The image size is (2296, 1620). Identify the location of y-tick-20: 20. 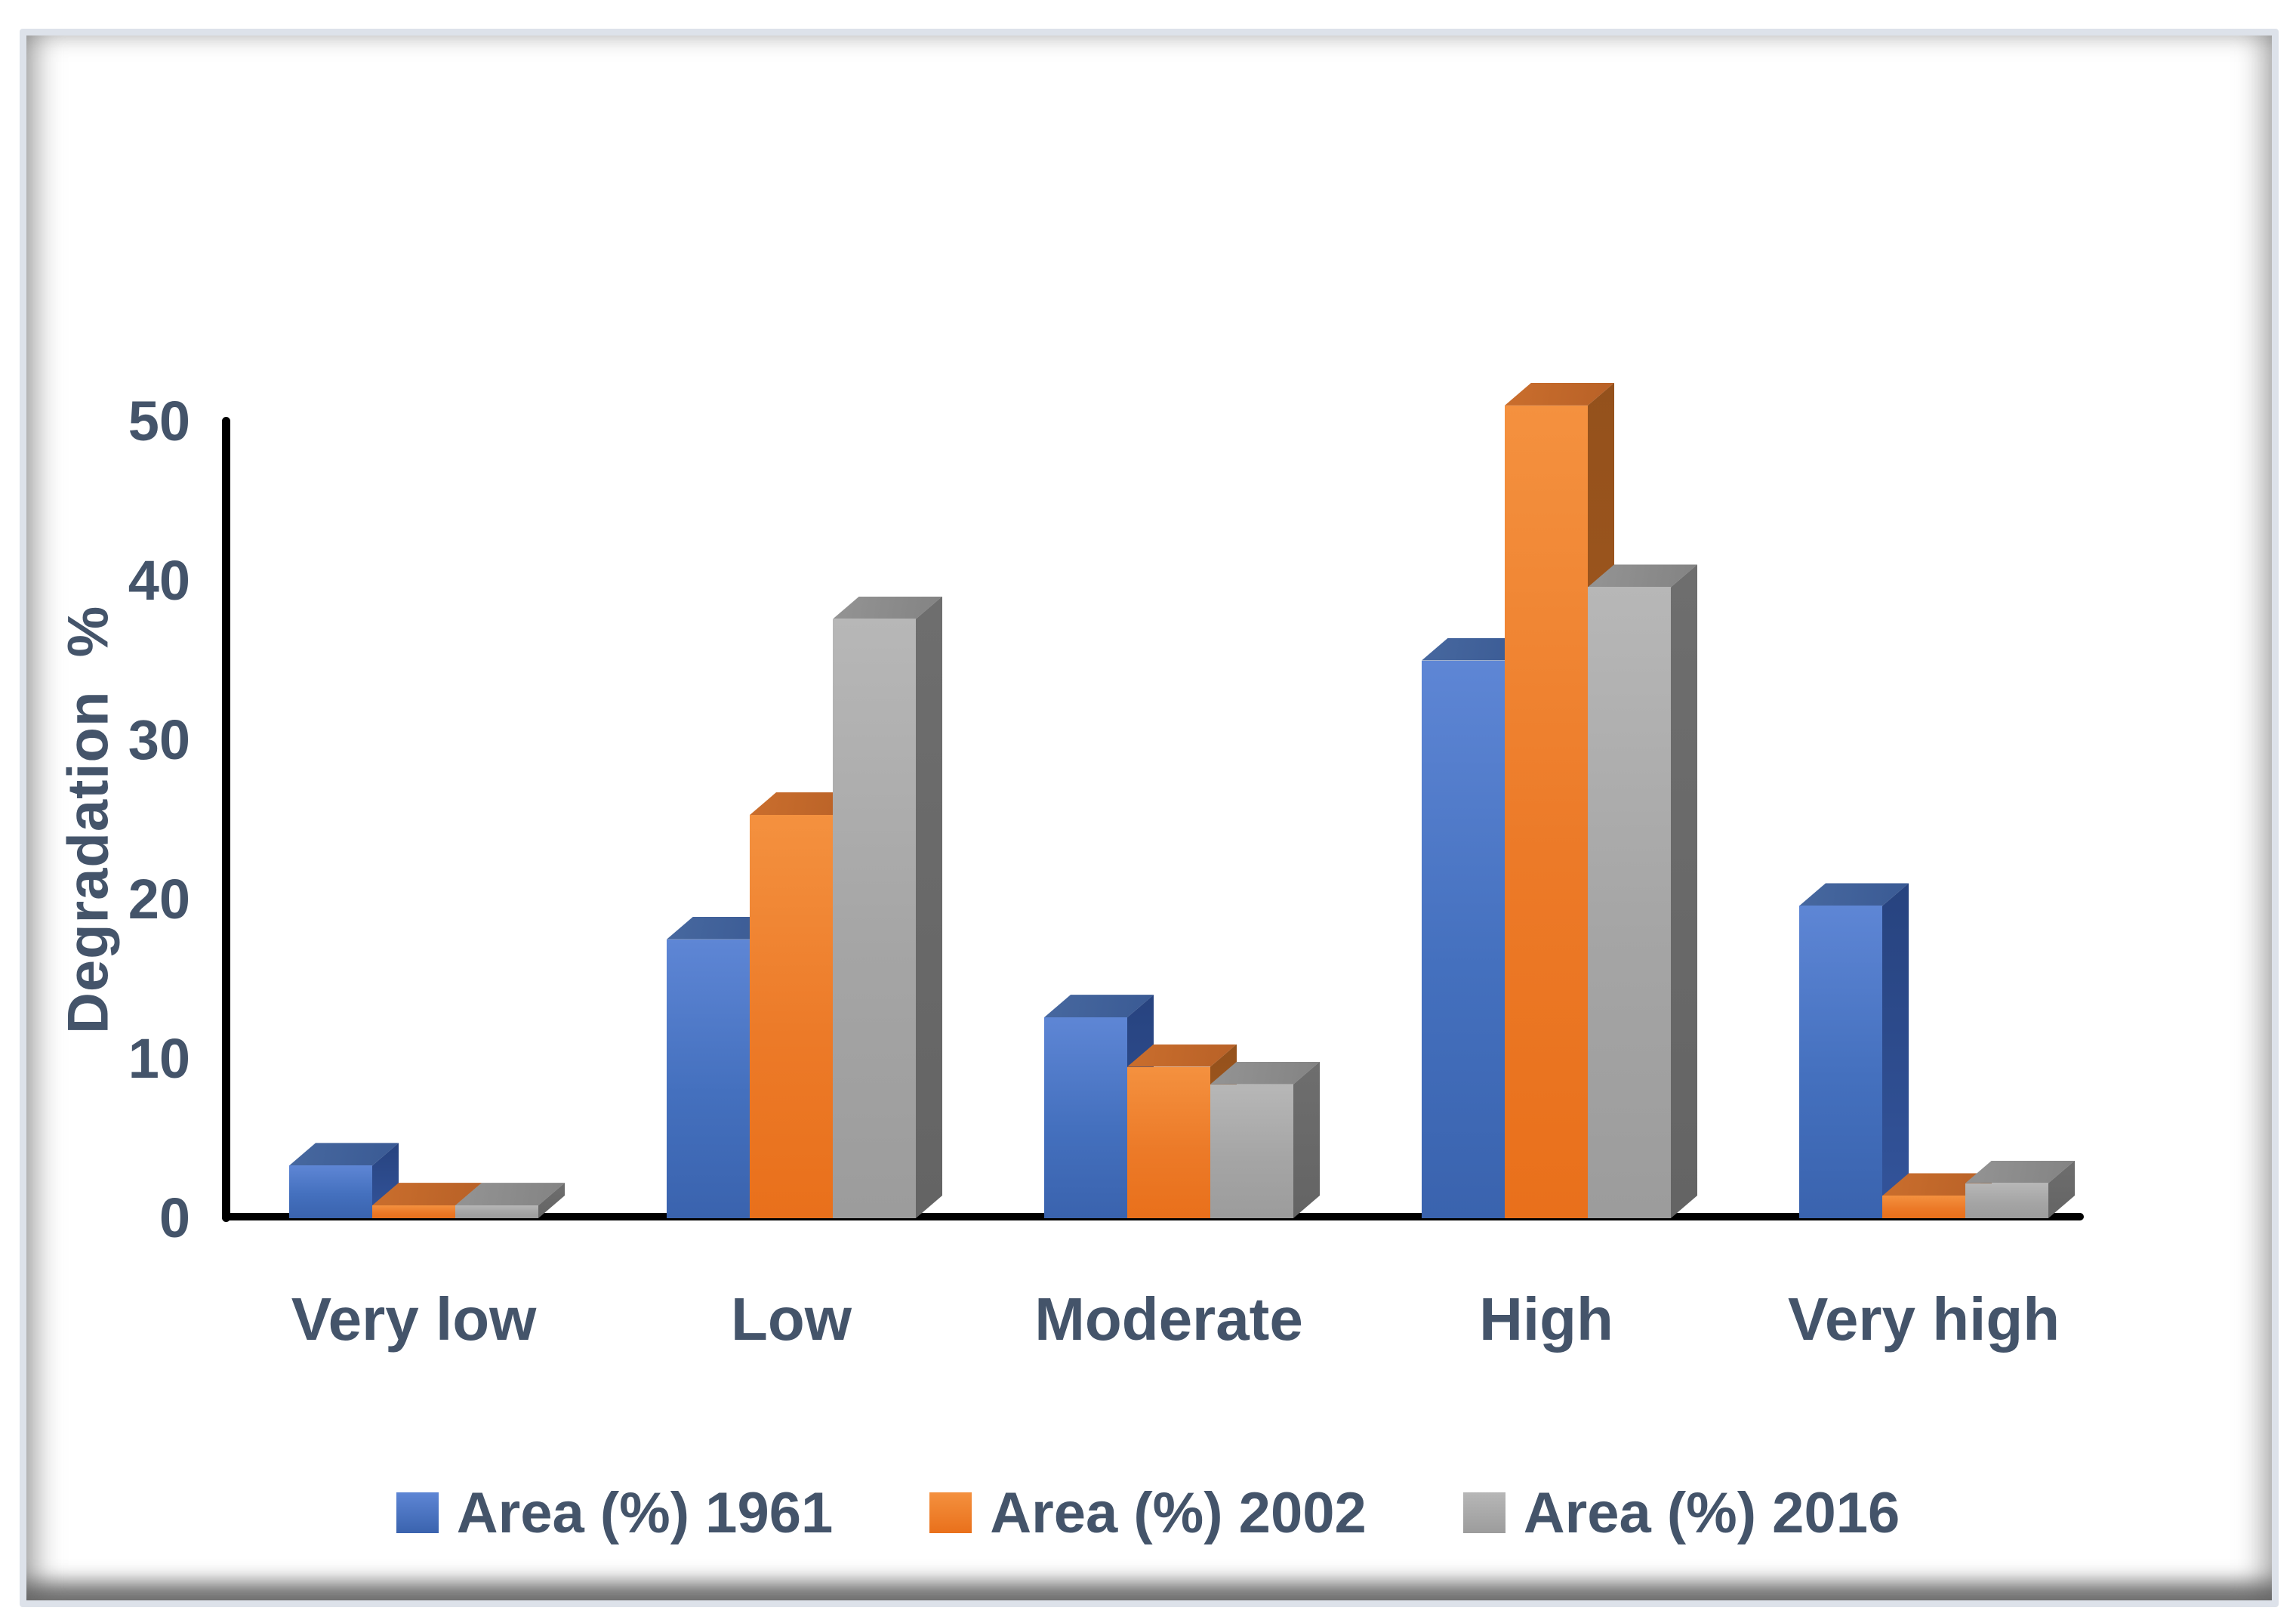
(159, 899).